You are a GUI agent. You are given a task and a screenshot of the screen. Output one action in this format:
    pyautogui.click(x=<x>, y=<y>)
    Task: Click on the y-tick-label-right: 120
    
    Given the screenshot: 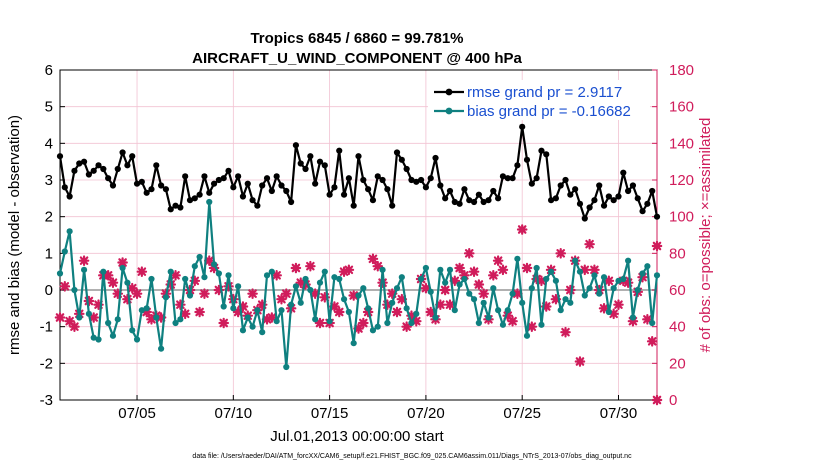 What is the action you would take?
    pyautogui.click(x=681, y=180)
    